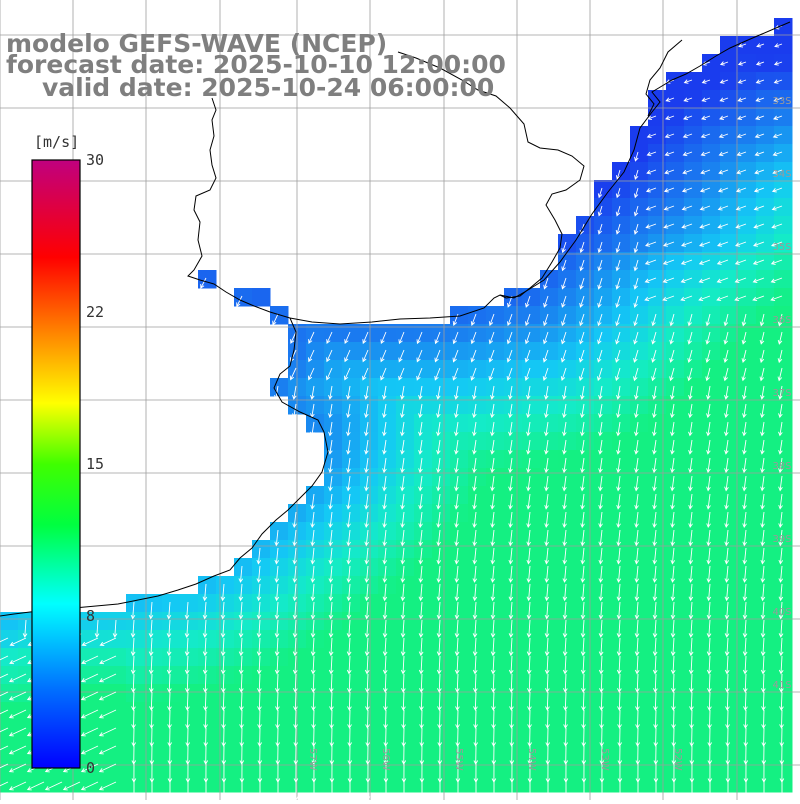 The width and height of the screenshot is (800, 804). What do you see at coordinates (781, 612) in the screenshot?
I see `latitude-label: 40S` at bounding box center [781, 612].